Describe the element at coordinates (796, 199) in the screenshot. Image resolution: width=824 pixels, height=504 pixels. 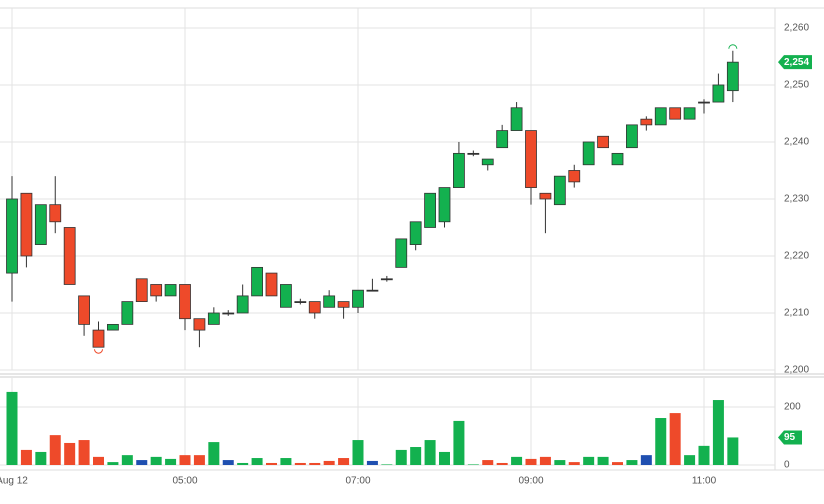
I see `y-tick-label: 2,230` at that location.